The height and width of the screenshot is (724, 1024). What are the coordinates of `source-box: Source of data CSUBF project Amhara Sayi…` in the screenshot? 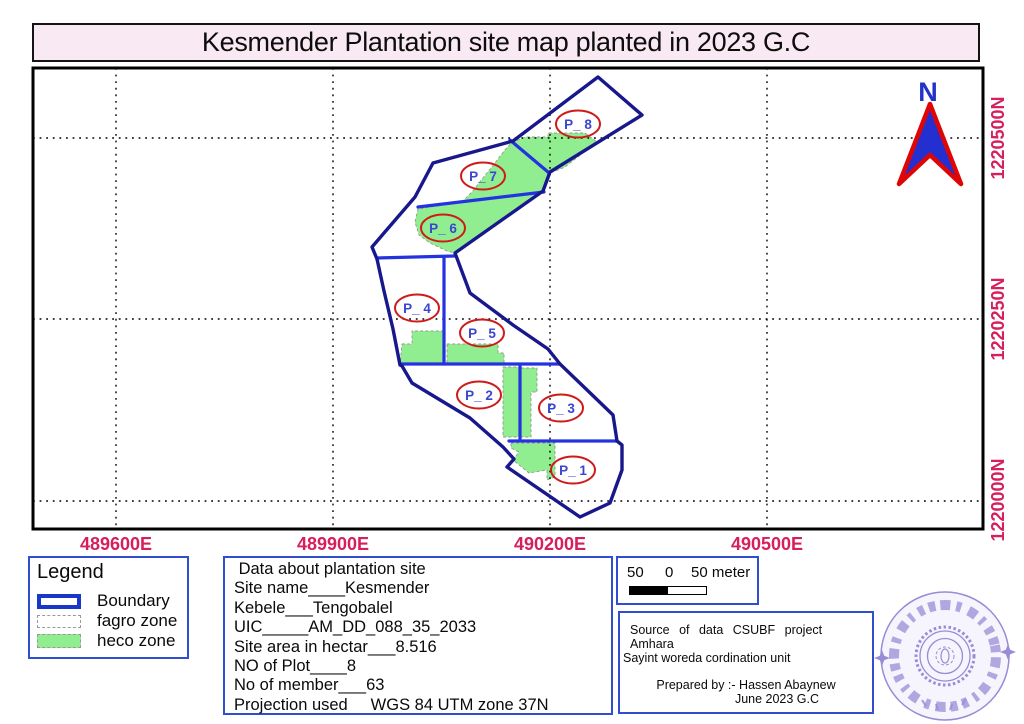 It's located at (746, 662).